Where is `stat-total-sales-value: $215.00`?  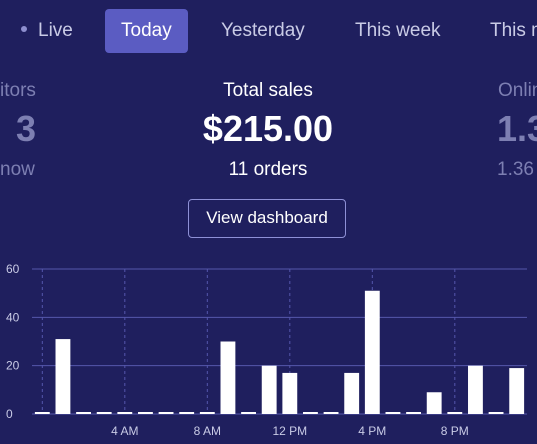
stat-total-sales-value: $215.00 is located at coordinates (268, 128).